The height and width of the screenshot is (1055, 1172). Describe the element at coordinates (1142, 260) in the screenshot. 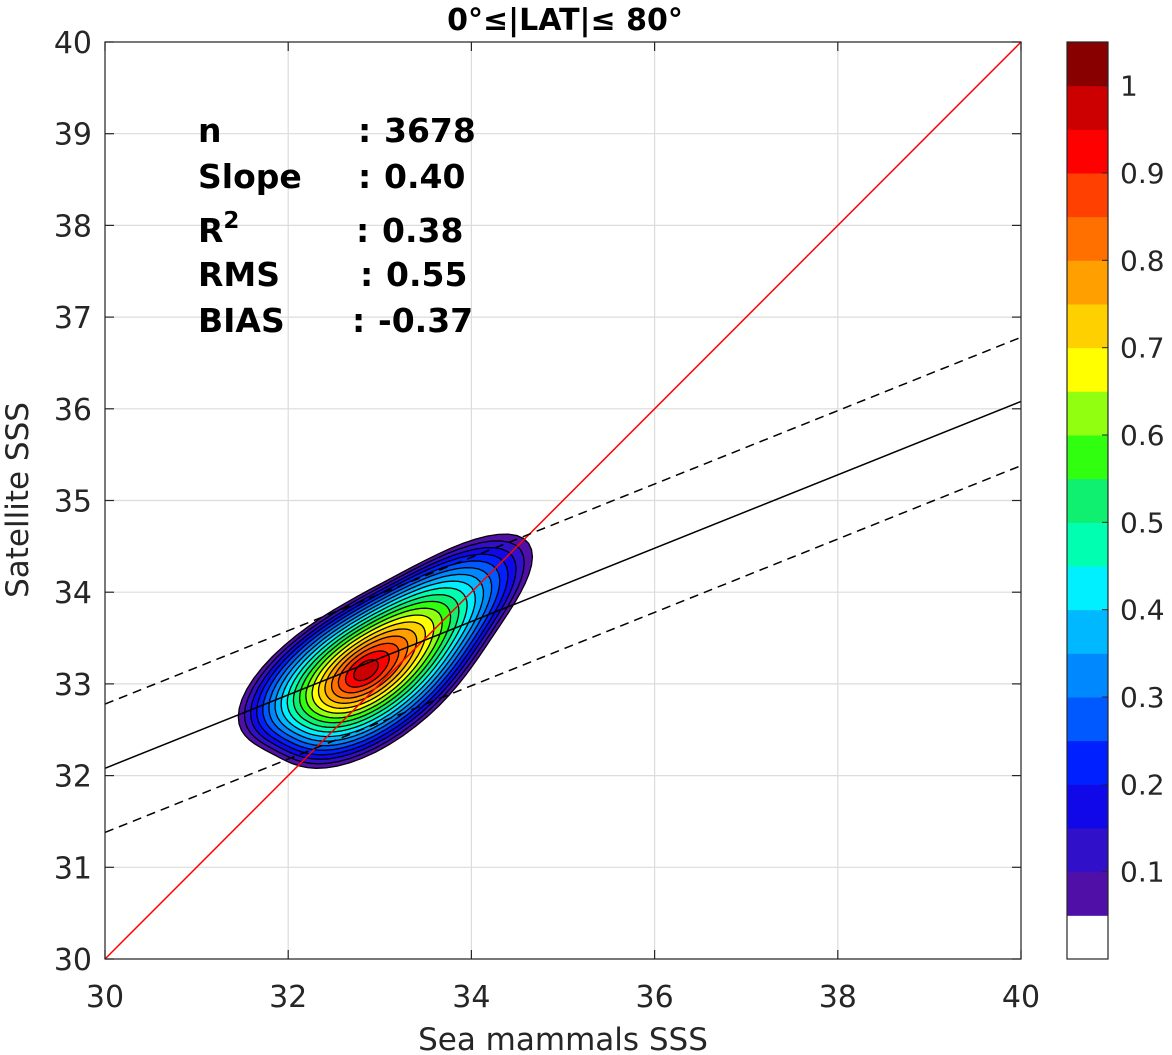

I see `colorbar-tick-label-7: 0.8` at that location.